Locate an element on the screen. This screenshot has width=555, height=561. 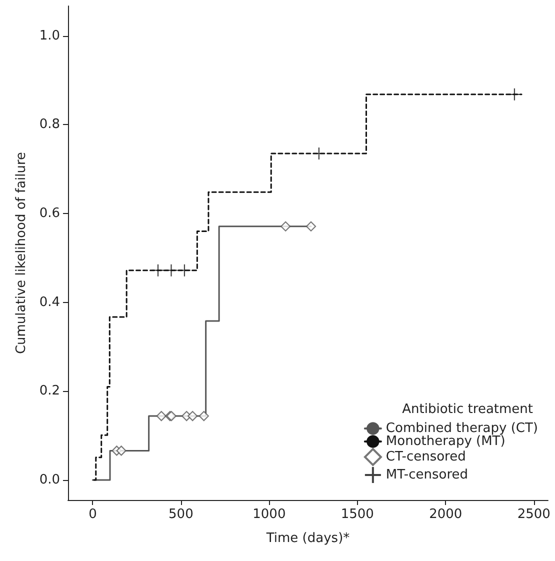
y-tick-label: 1.0 is located at coordinates (49, 36).